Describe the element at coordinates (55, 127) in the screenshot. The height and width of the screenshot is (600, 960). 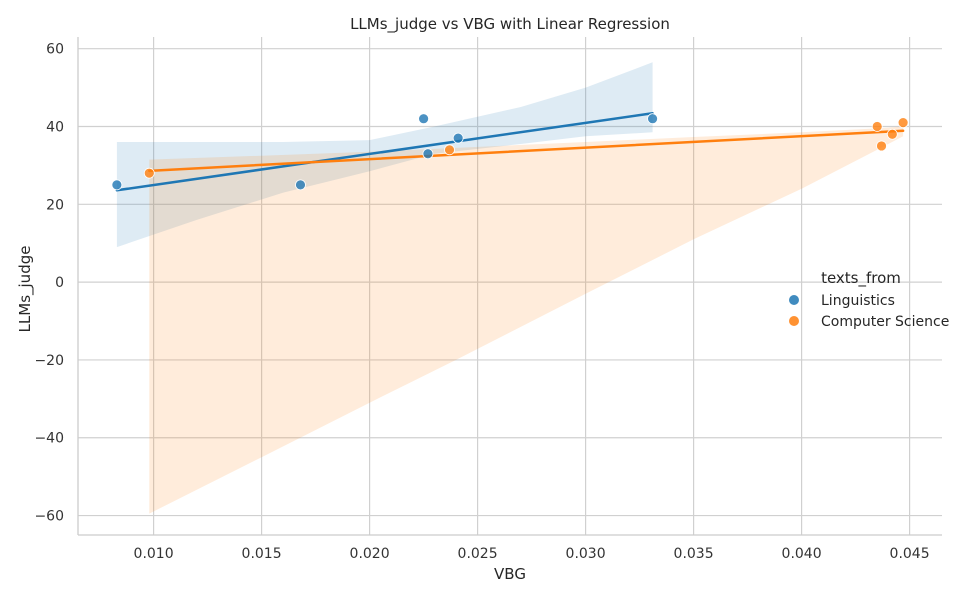
I see `y-tick-label: 40` at that location.